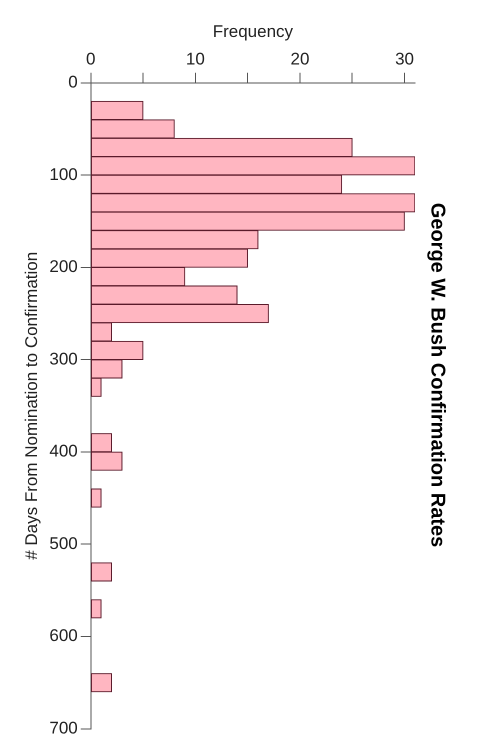 The image size is (477, 750). What do you see at coordinates (31, 406) in the screenshot?
I see `y-axis-title: # Days From Nomination to Confirmation` at bounding box center [31, 406].